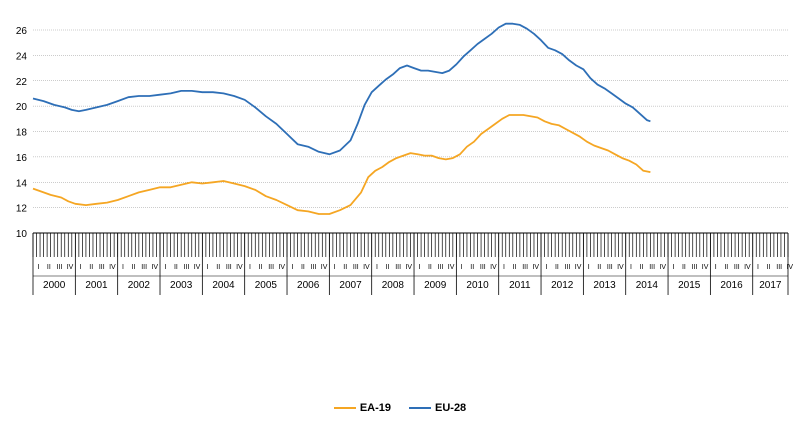 This screenshot has width=800, height=422. What do you see at coordinates (223, 285) in the screenshot?
I see `x-year-label: 2004` at bounding box center [223, 285].